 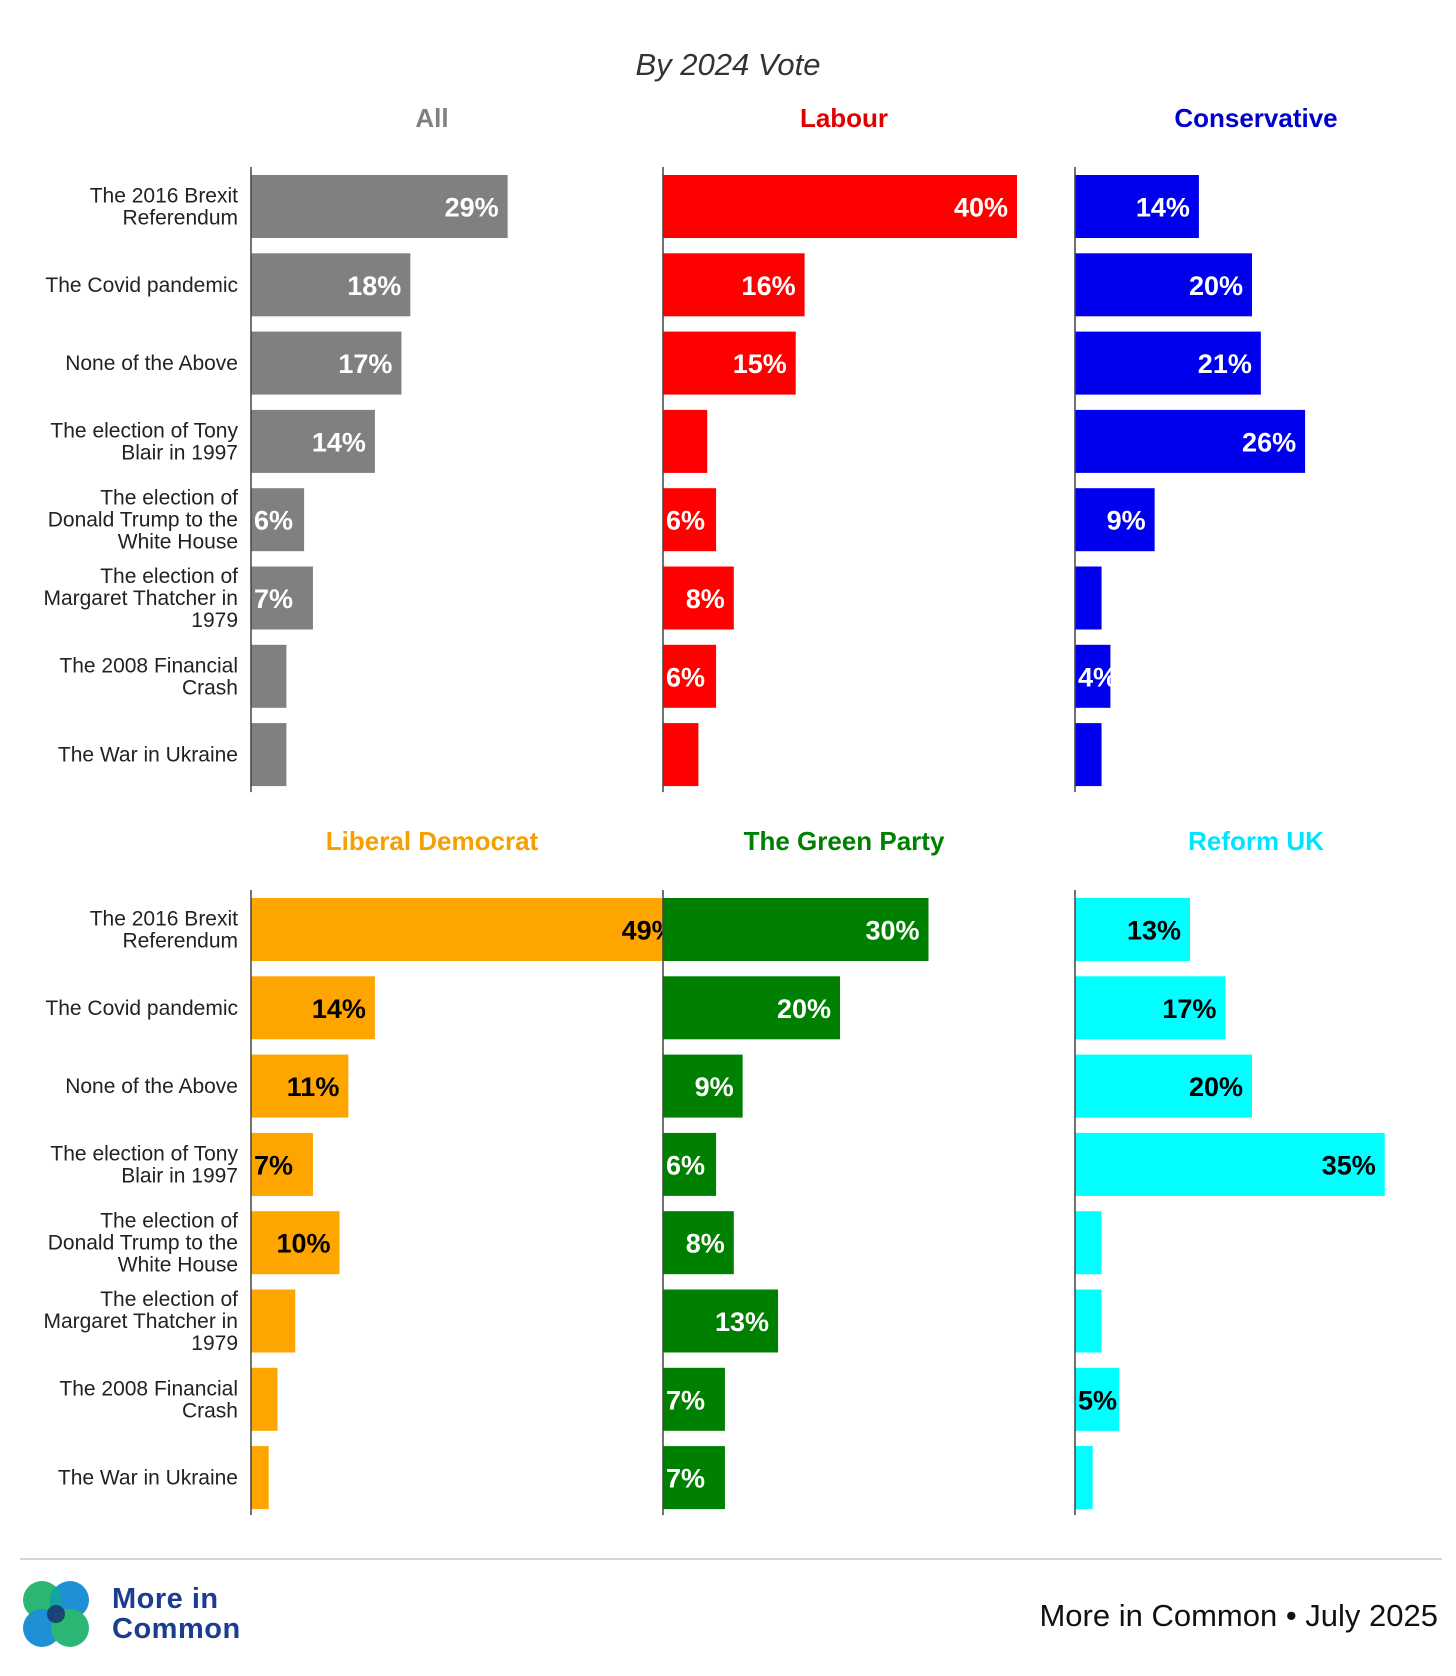 I want to click on panel-the-green-party: The Green Party 30% 20% 9% 6% 8% 13% 7% 7%, so click(x=803, y=1171).